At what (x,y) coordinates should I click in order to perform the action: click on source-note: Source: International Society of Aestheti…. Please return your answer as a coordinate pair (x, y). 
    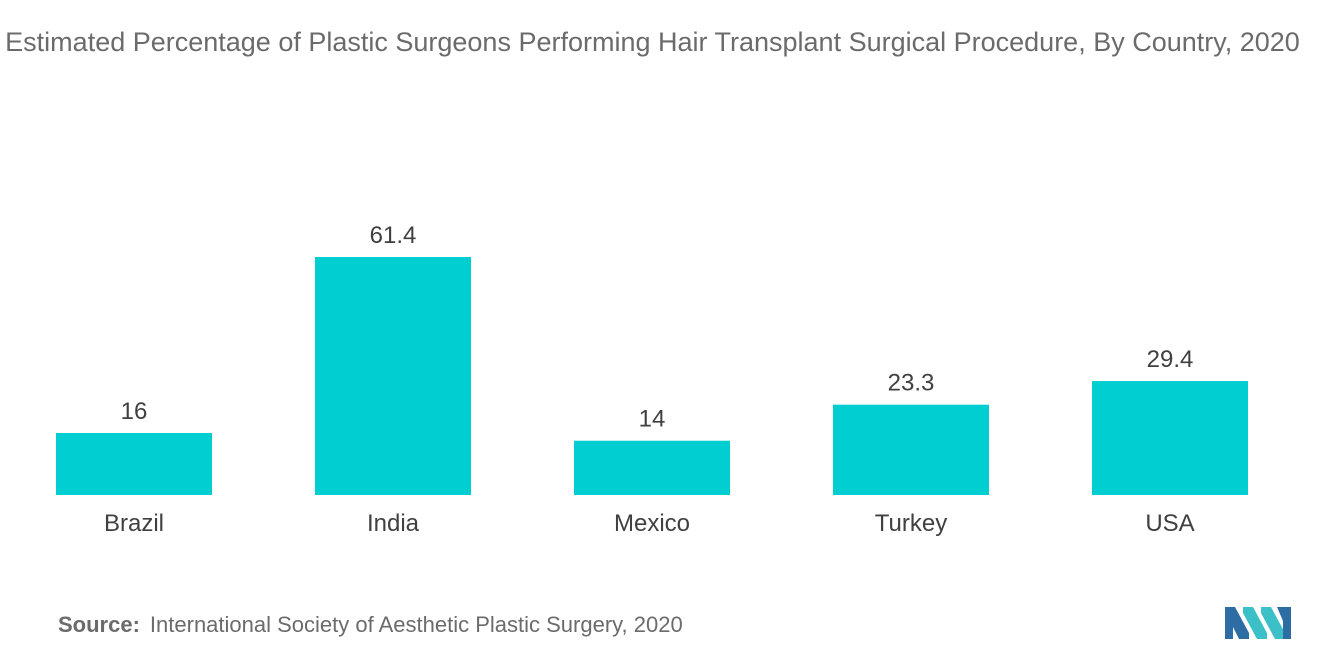
    Looking at the image, I should click on (370, 625).